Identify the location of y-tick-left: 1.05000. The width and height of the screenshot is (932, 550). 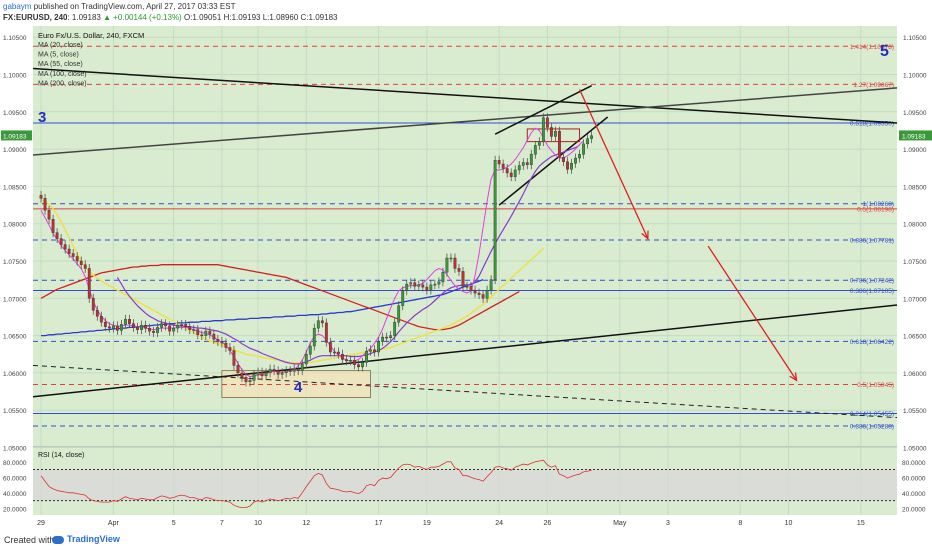
(15, 448).